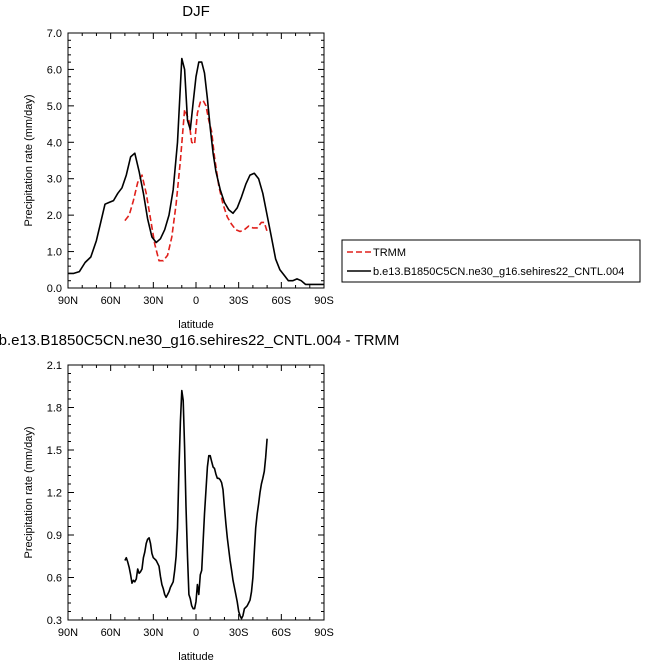  I want to click on legend-box, so click(491, 261).